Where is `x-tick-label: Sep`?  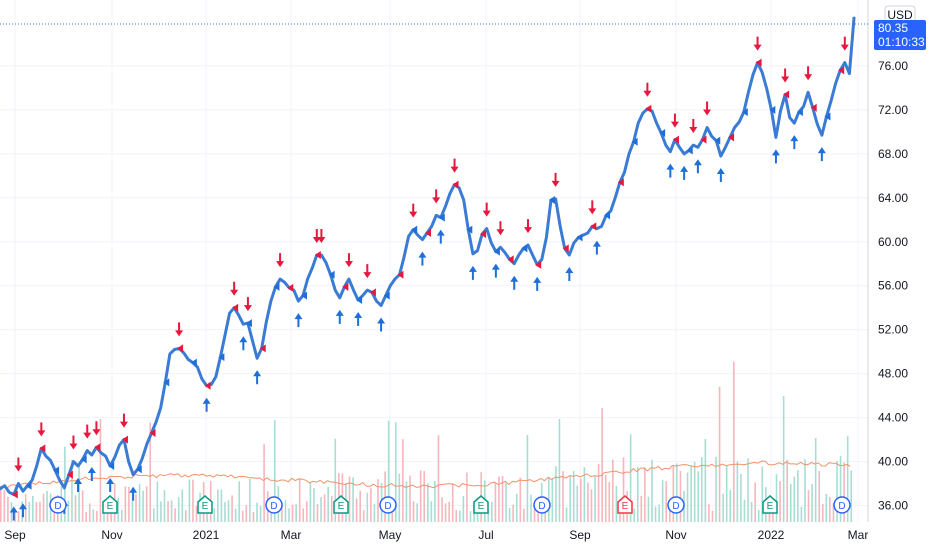
x-tick-label: Sep is located at coordinates (15, 535).